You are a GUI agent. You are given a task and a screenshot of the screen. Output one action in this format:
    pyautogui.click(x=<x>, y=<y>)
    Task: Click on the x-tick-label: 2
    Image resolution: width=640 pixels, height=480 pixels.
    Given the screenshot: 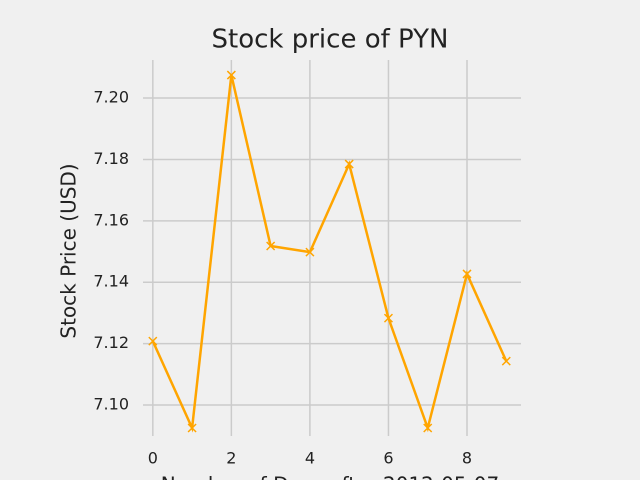 What is the action you would take?
    pyautogui.click(x=231, y=458)
    